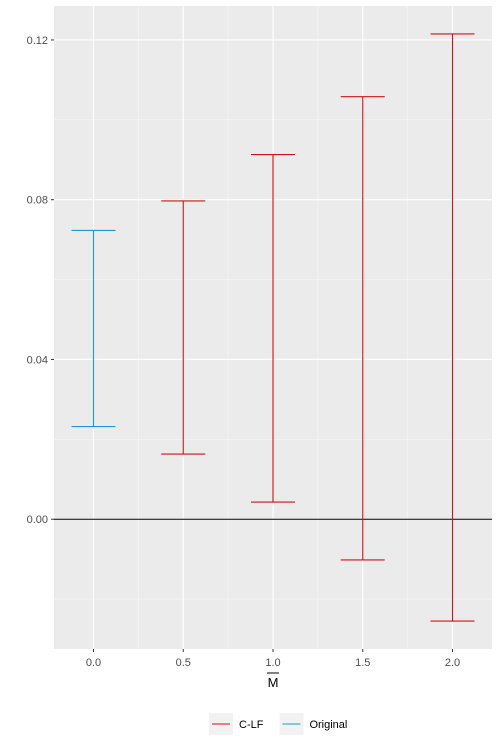 This screenshot has width=500, height=750. What do you see at coordinates (37, 41) in the screenshot?
I see `y-tick-label: 0.12` at bounding box center [37, 41].